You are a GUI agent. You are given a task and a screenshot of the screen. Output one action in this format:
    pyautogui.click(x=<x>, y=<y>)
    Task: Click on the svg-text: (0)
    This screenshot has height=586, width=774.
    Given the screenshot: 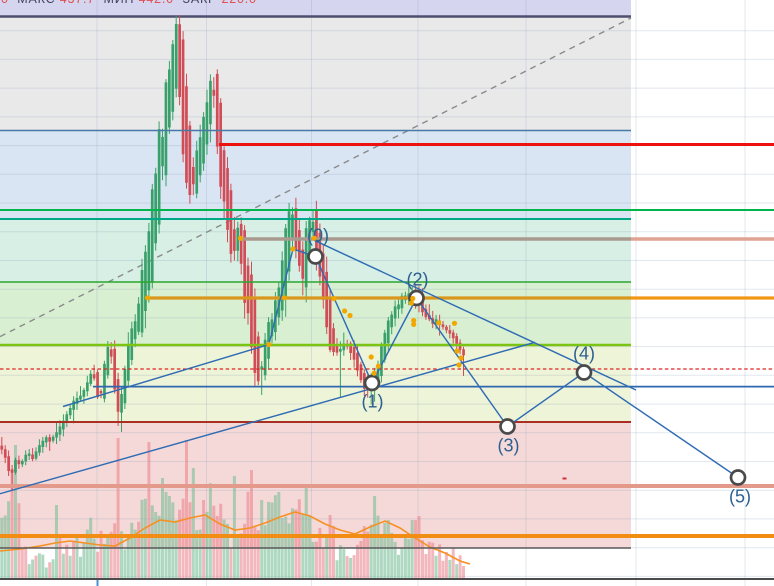 What is the action you would take?
    pyautogui.click(x=318, y=236)
    